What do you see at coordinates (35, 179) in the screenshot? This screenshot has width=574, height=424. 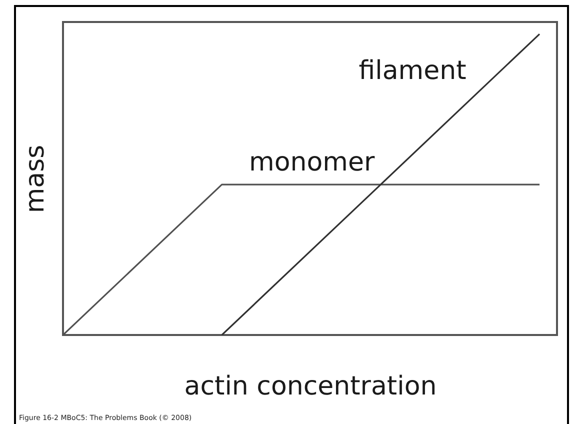 I see `y-axis-title: mass` at bounding box center [35, 179].